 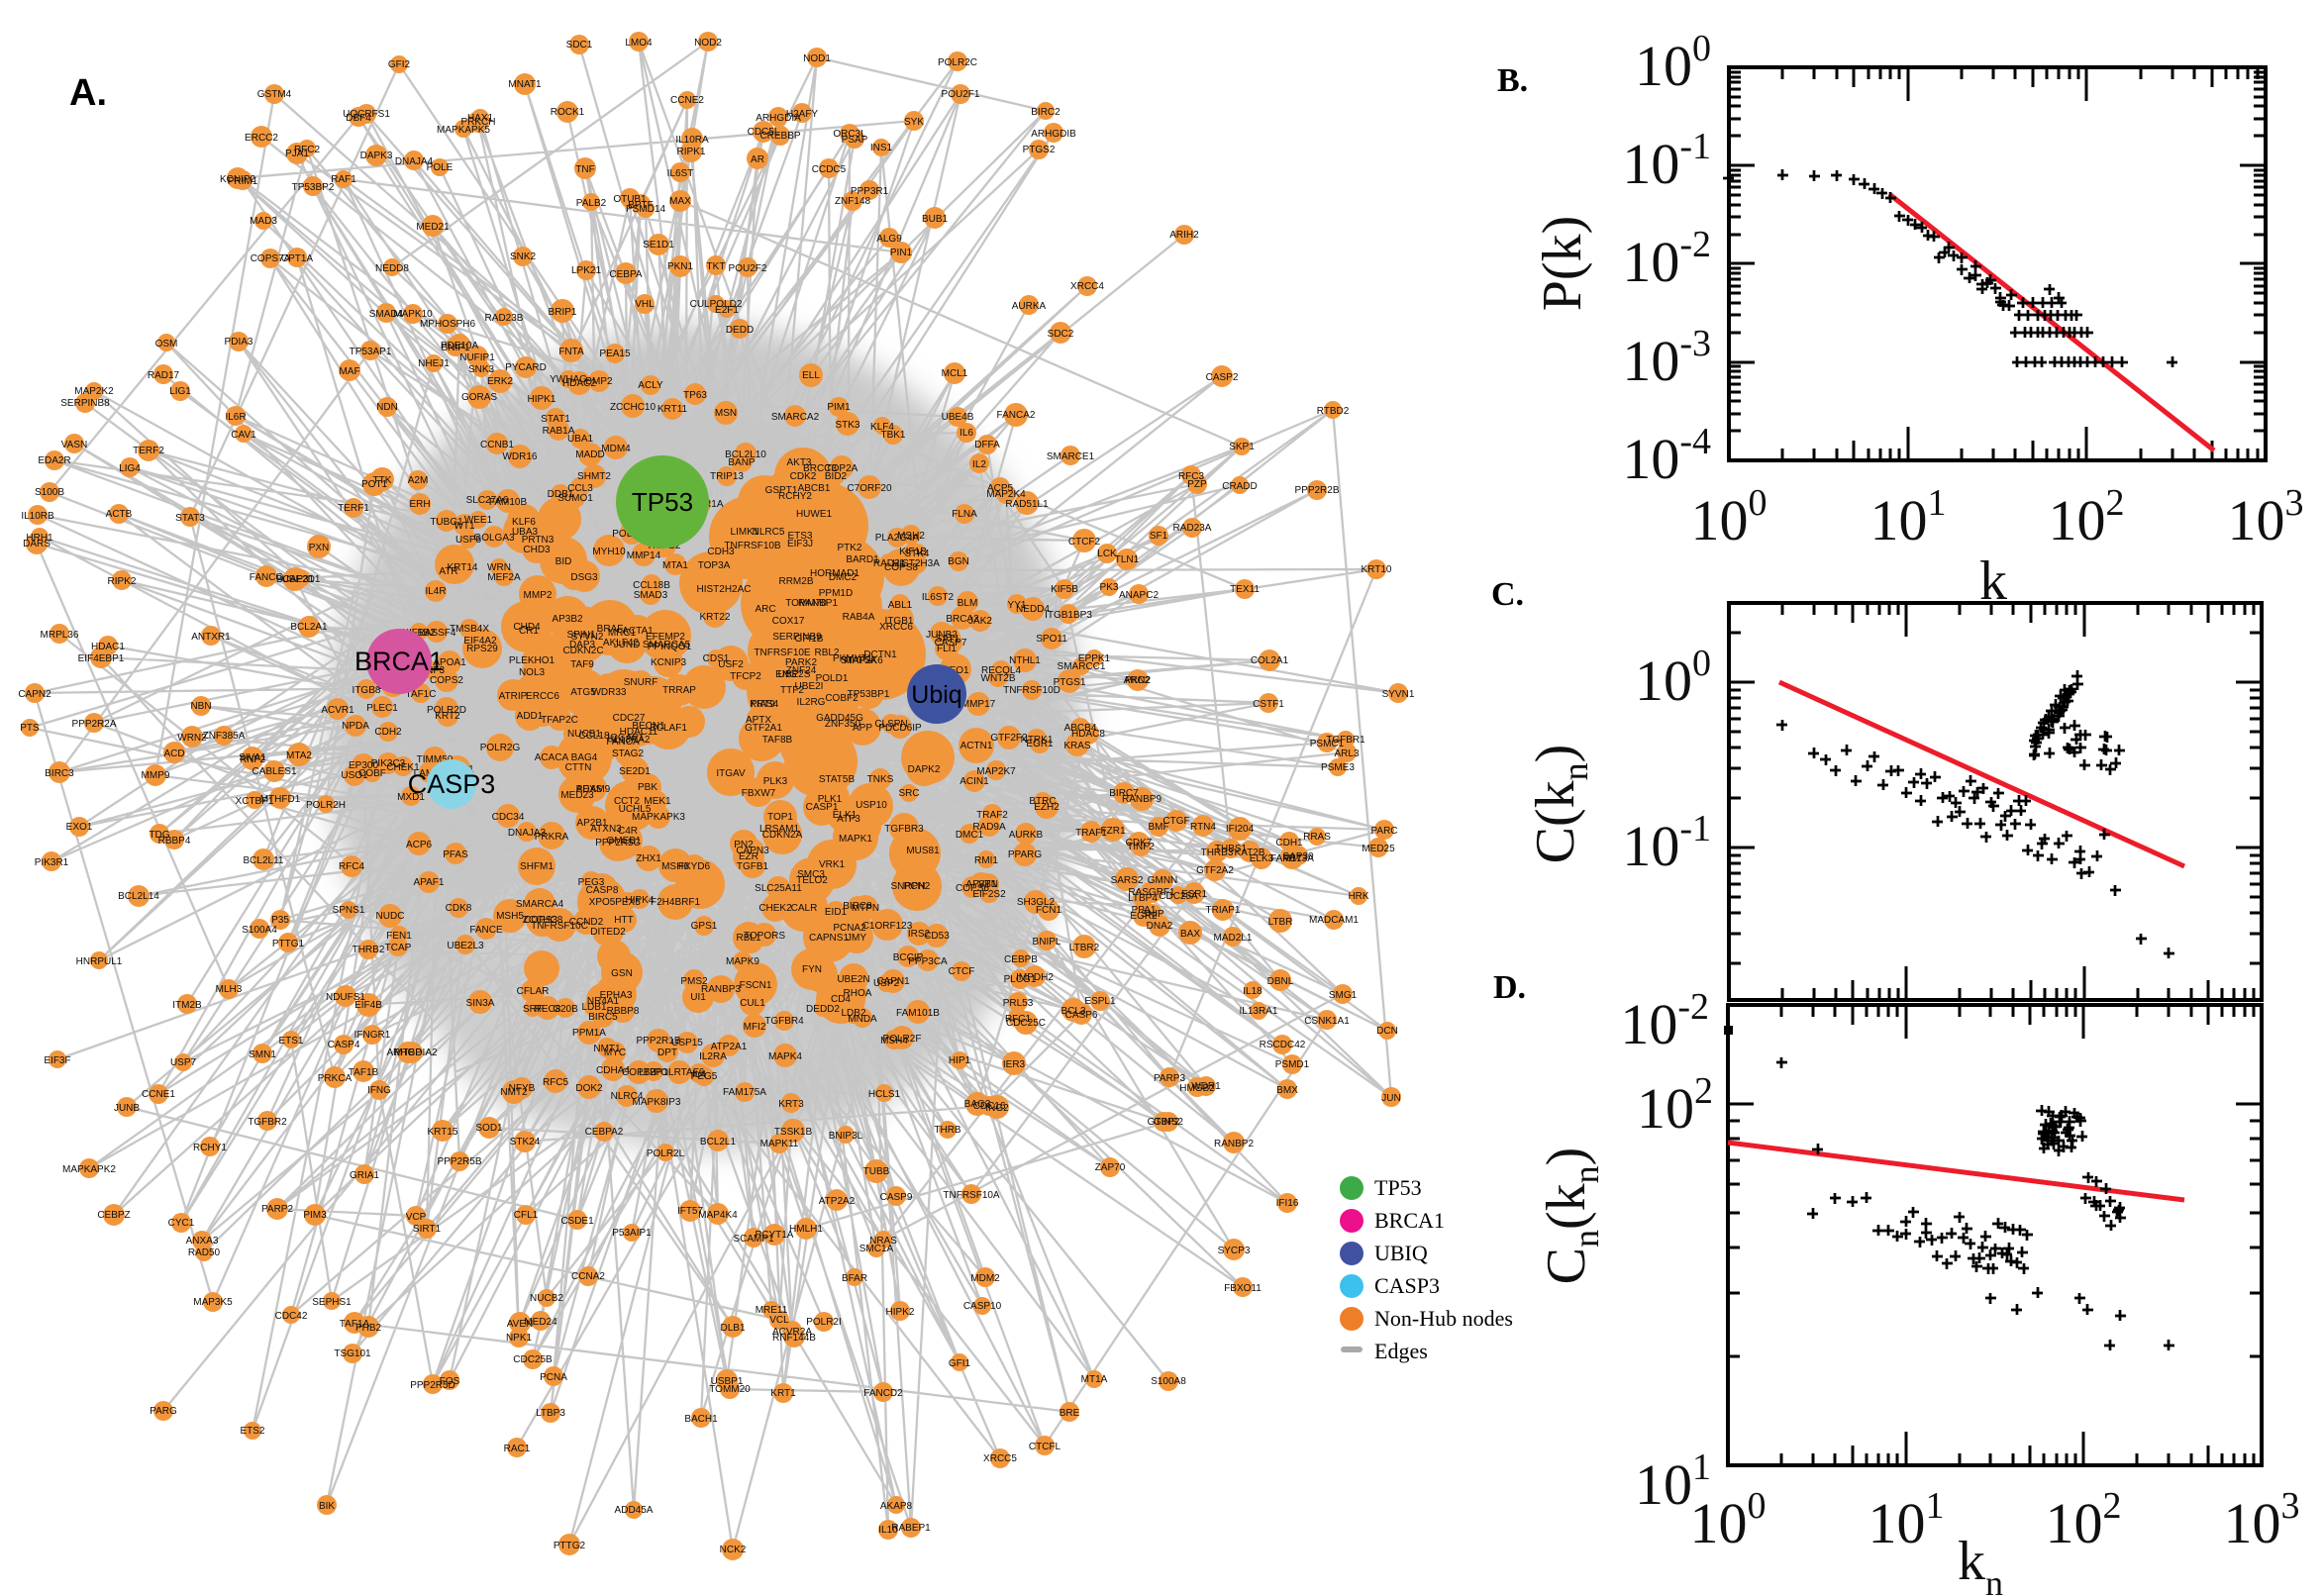 I want to click on svg-text: LIG1, so click(x=180, y=391).